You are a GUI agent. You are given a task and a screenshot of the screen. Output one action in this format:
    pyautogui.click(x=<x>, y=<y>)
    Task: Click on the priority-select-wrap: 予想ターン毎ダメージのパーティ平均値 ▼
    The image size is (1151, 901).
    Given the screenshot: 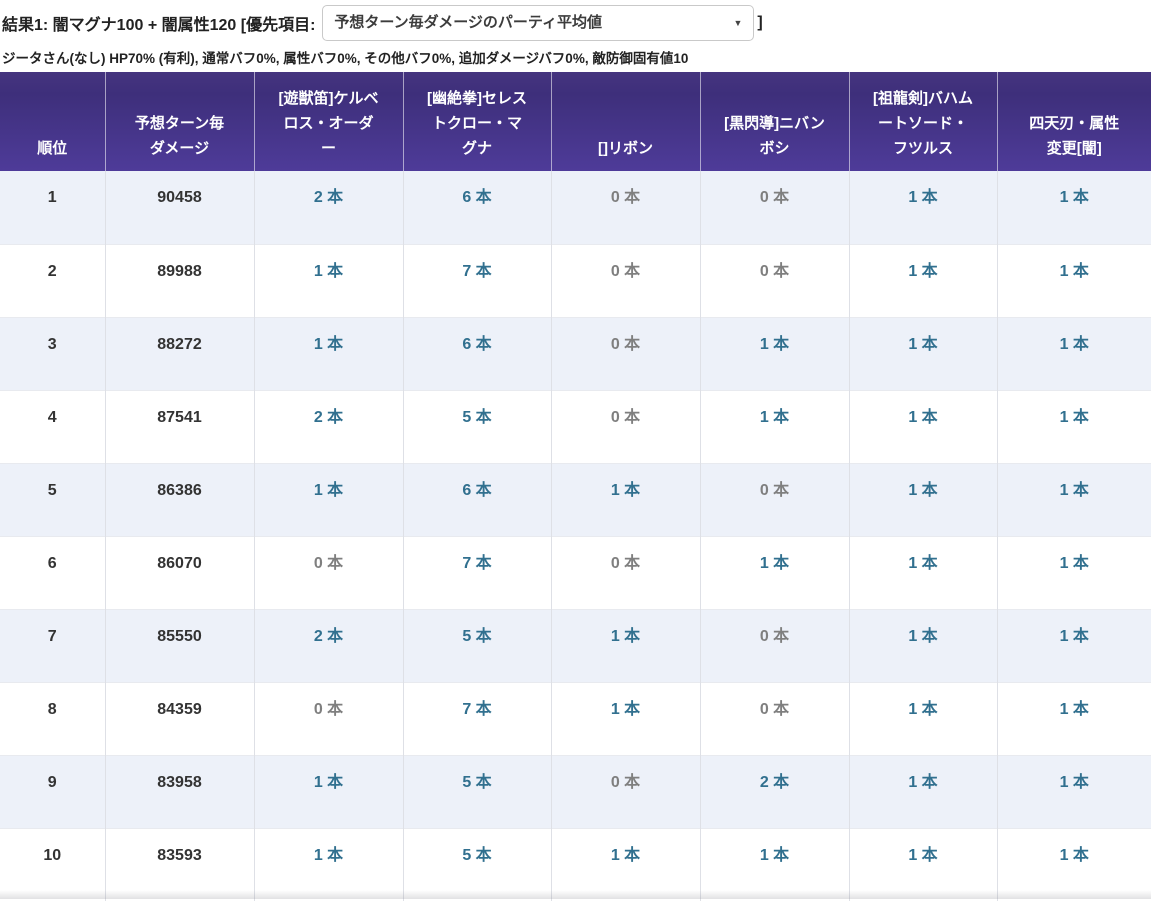 What is the action you would take?
    pyautogui.click(x=538, y=22)
    